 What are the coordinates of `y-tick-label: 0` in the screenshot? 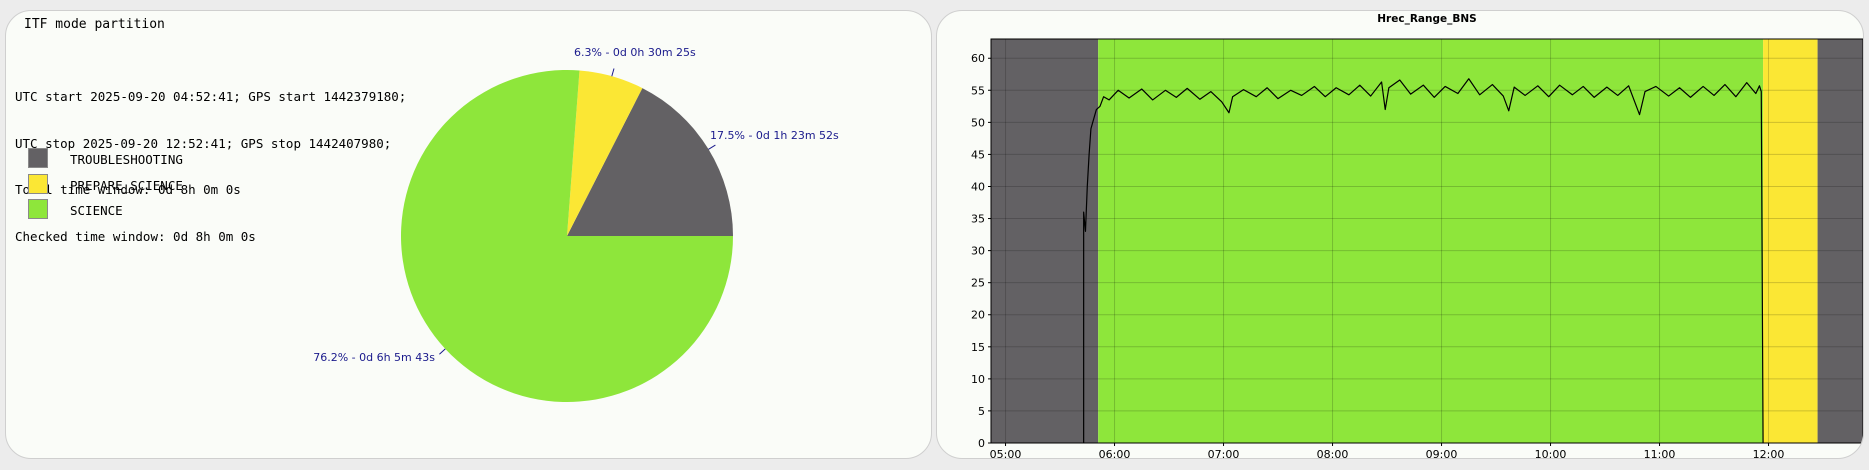 It's located at (981, 443).